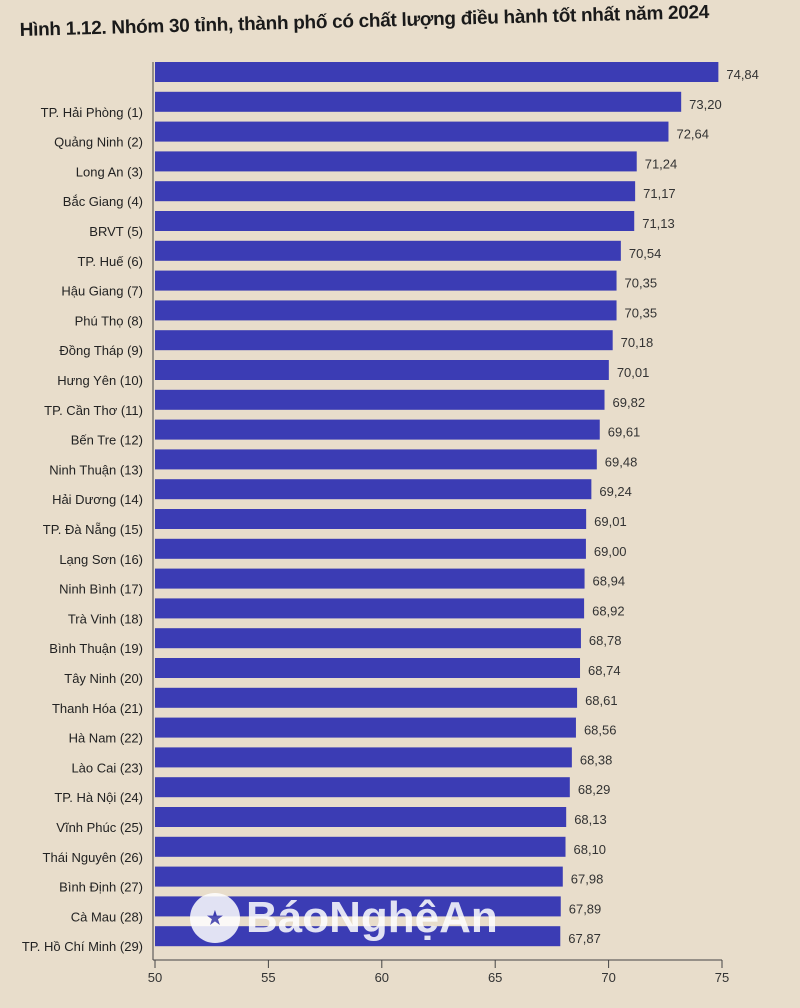 The height and width of the screenshot is (1008, 800). I want to click on category-label: TP. Hà Nội (24), so click(98, 797).